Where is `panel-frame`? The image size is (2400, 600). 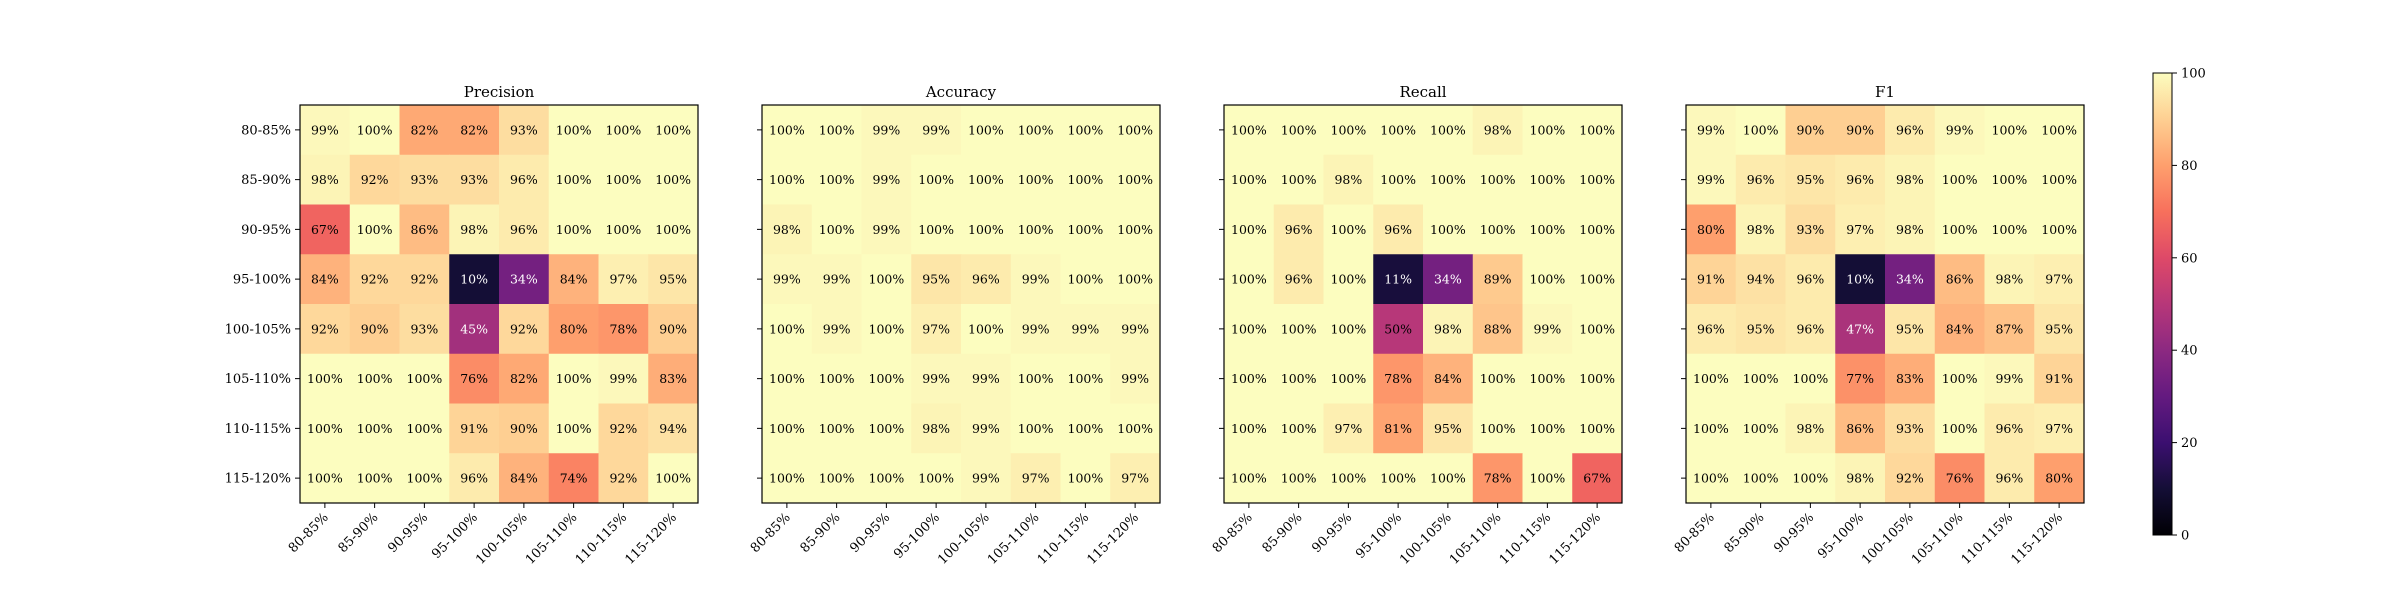
panel-frame is located at coordinates (1885, 304).